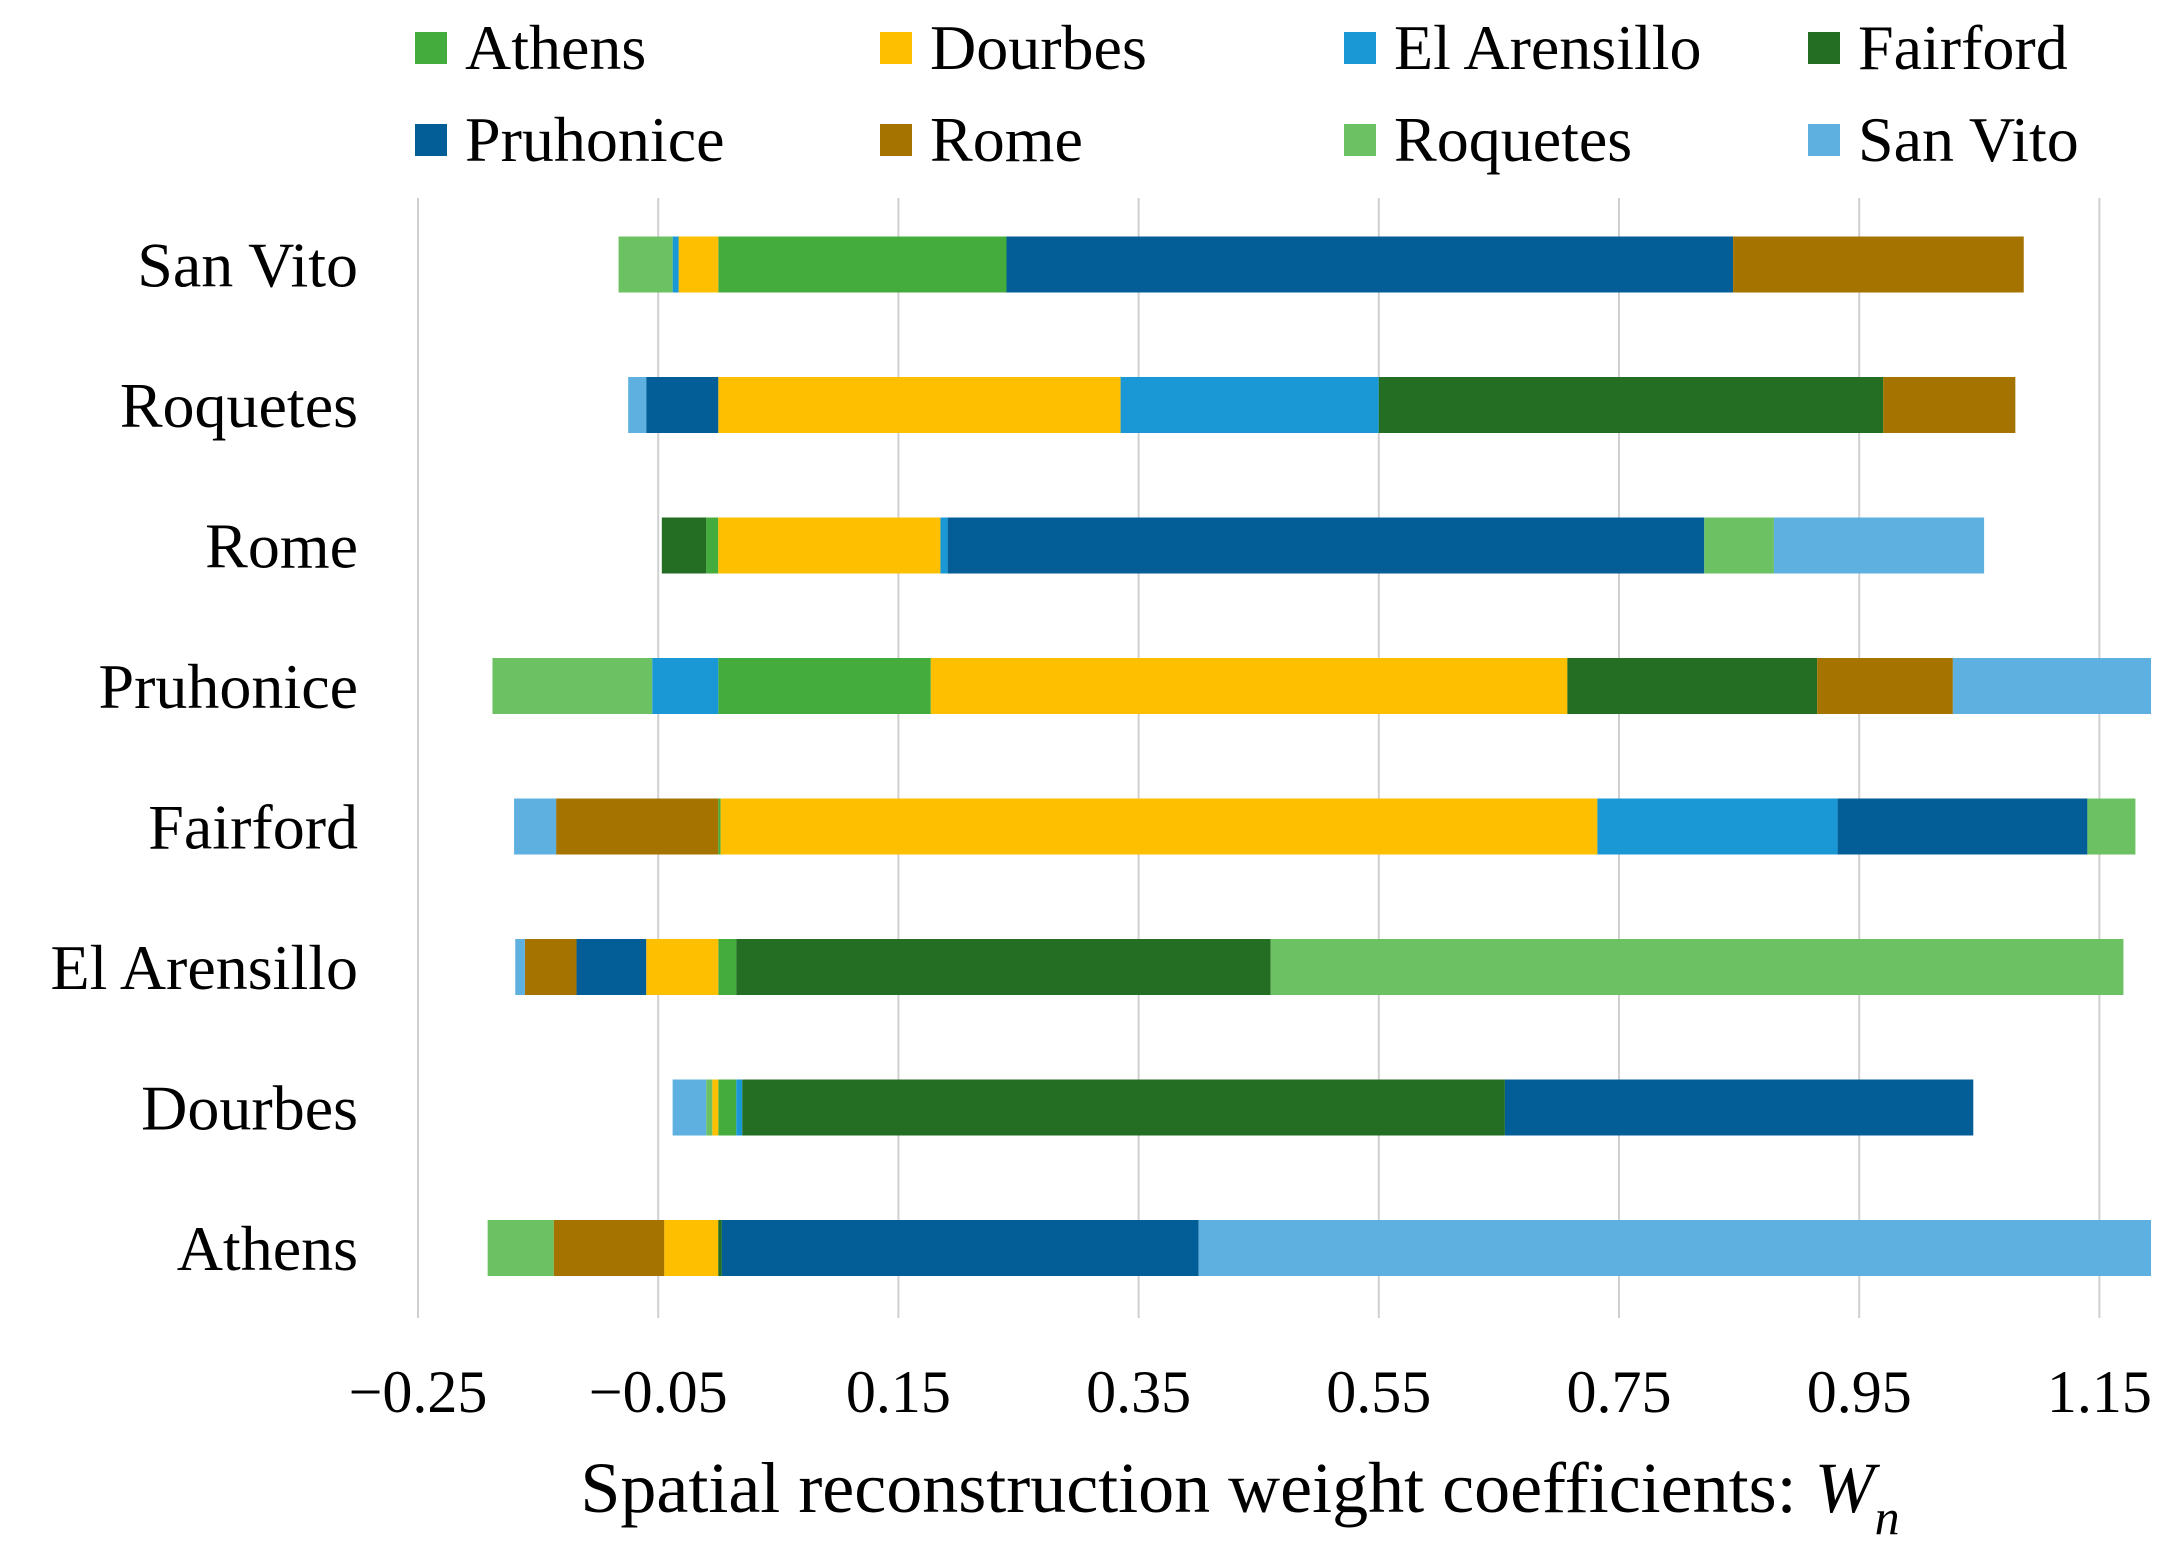  I want to click on bar-pruhonice-dourbes, so click(1249, 686).